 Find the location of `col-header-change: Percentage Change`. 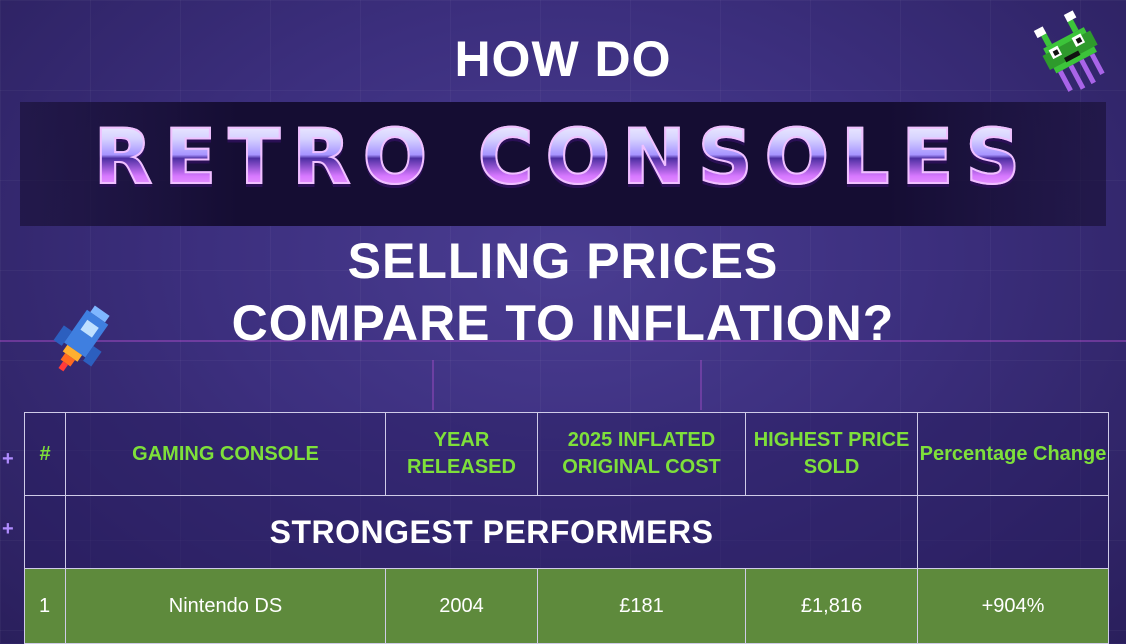

col-header-change: Percentage Change is located at coordinates (1013, 454).